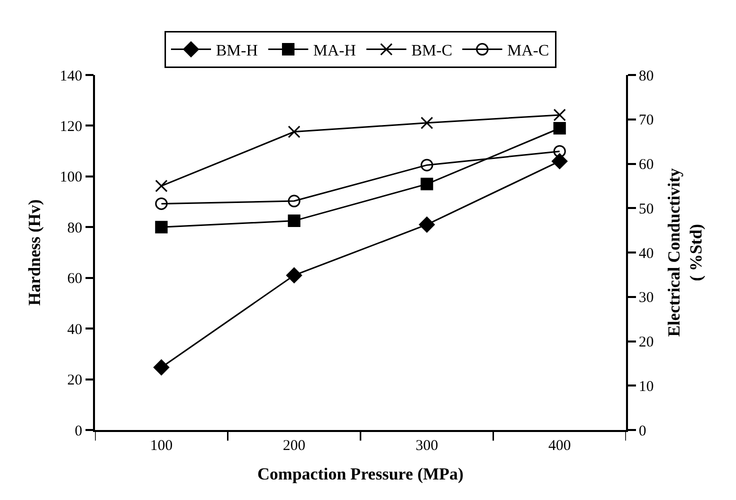  I want to click on x-tick-label: 100, so click(161, 446).